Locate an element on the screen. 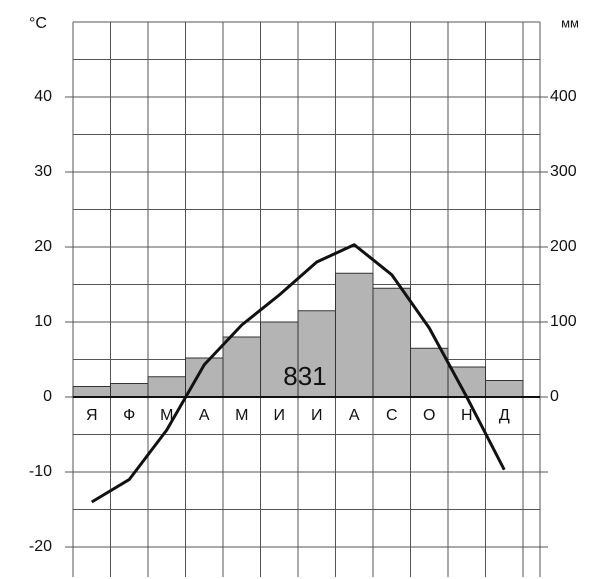  y-tick-label: 0 is located at coordinates (47, 396).